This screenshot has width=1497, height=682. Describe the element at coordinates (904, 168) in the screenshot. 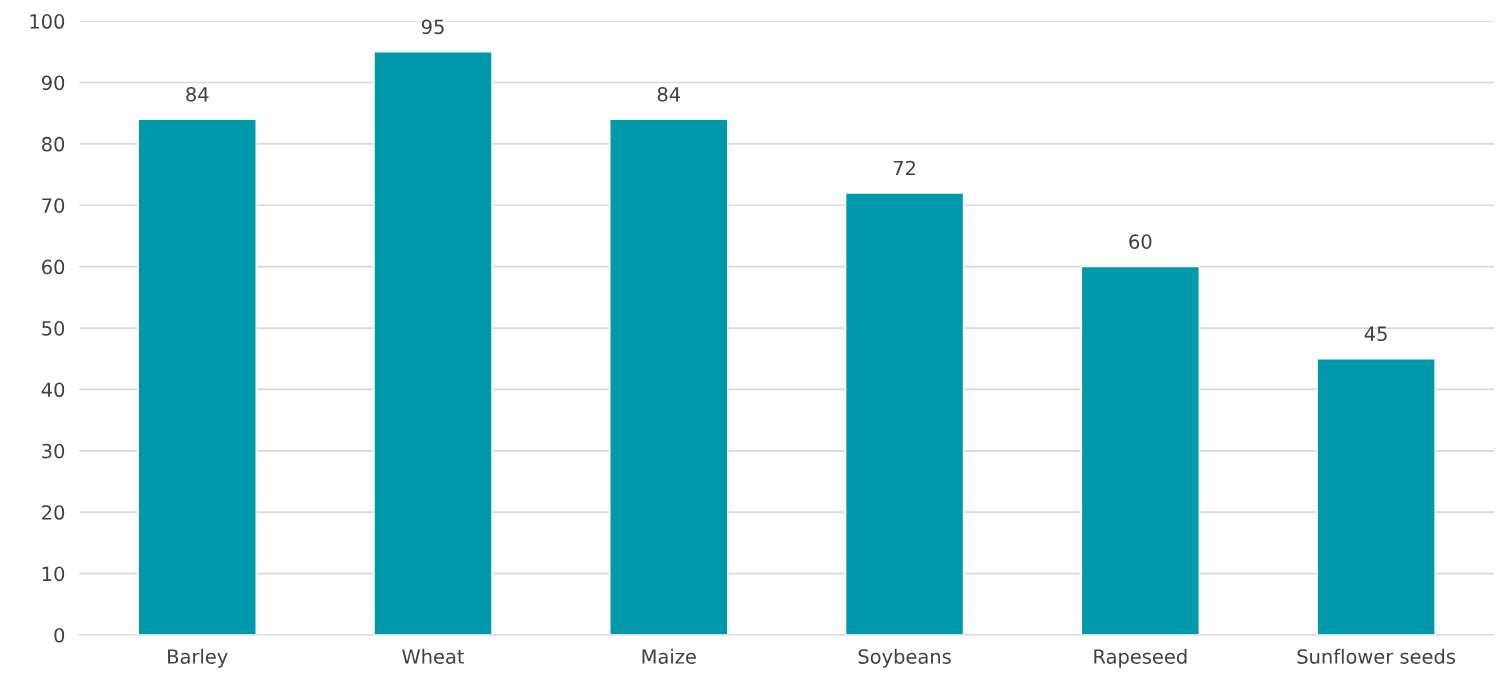

I see `data-label: 72` at that location.